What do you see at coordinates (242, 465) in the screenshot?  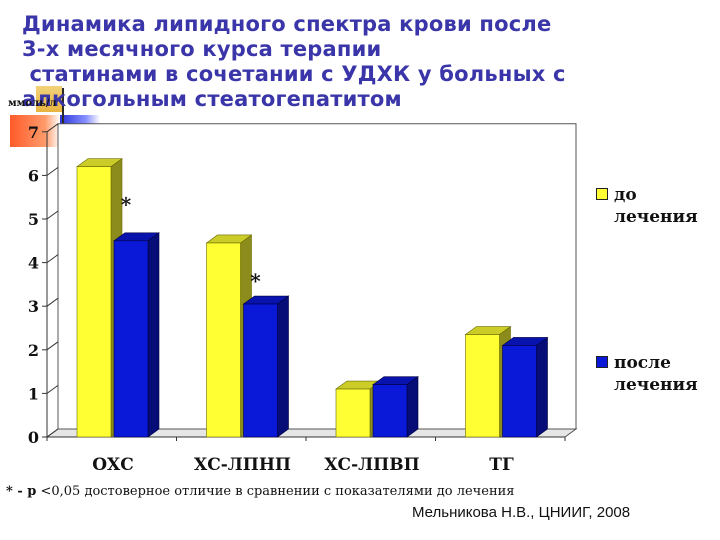 I see `x-tick-label-1: ХС-ЛПНП` at bounding box center [242, 465].